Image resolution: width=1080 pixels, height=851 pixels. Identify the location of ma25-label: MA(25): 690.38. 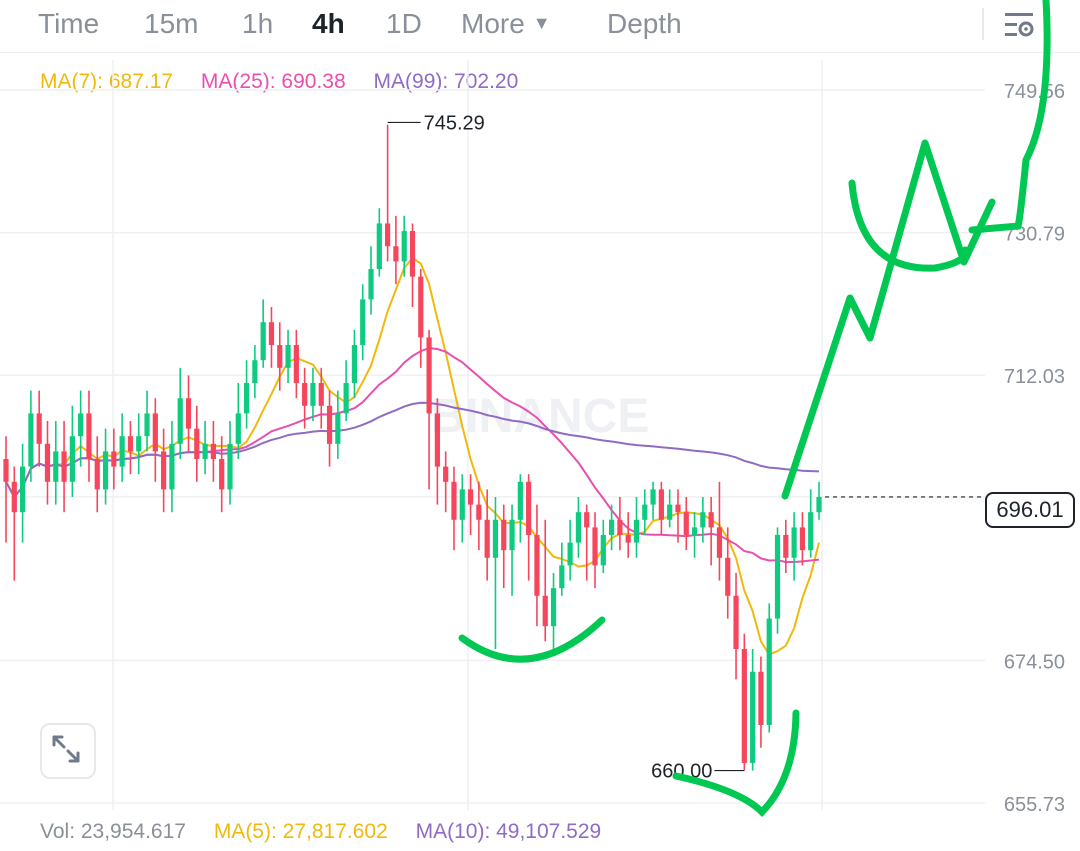
(273, 81).